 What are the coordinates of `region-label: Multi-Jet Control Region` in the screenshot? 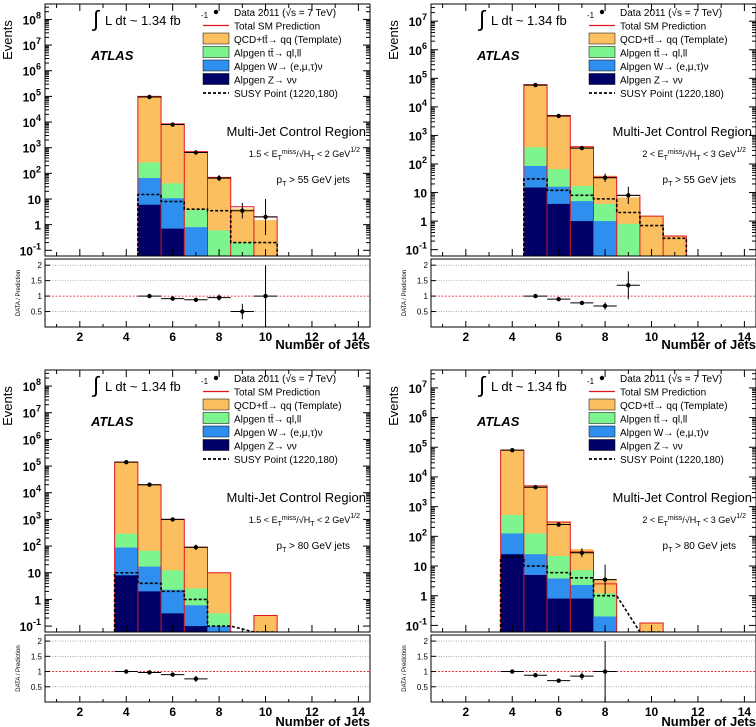 It's located at (296, 497).